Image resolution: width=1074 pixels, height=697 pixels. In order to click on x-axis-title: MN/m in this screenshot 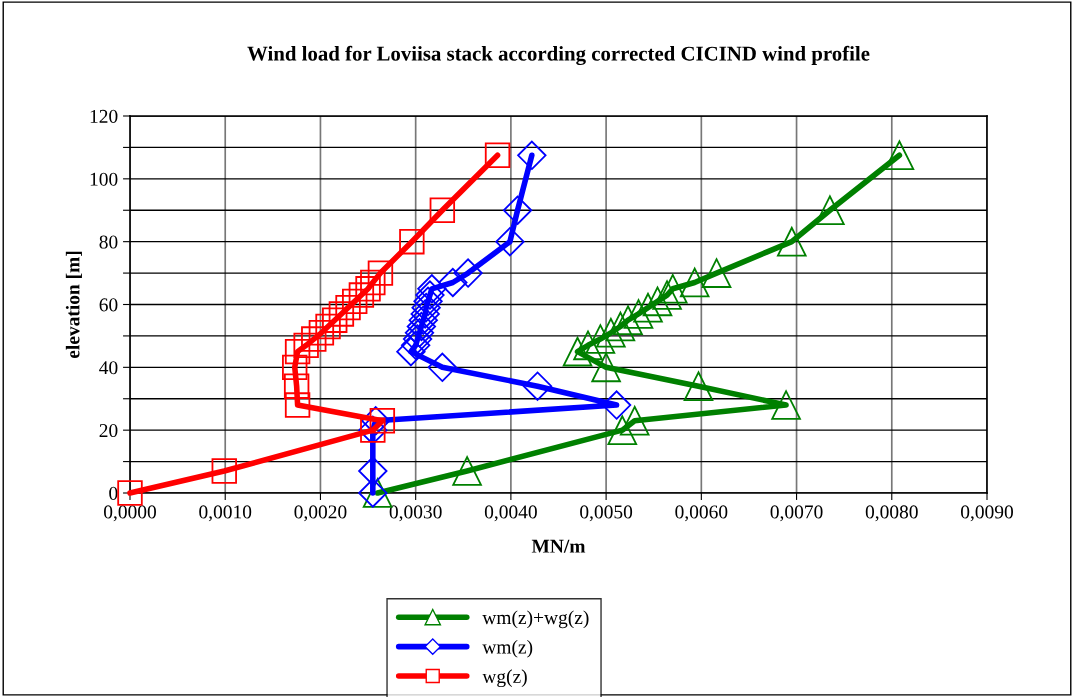, I will do `click(558, 546)`.